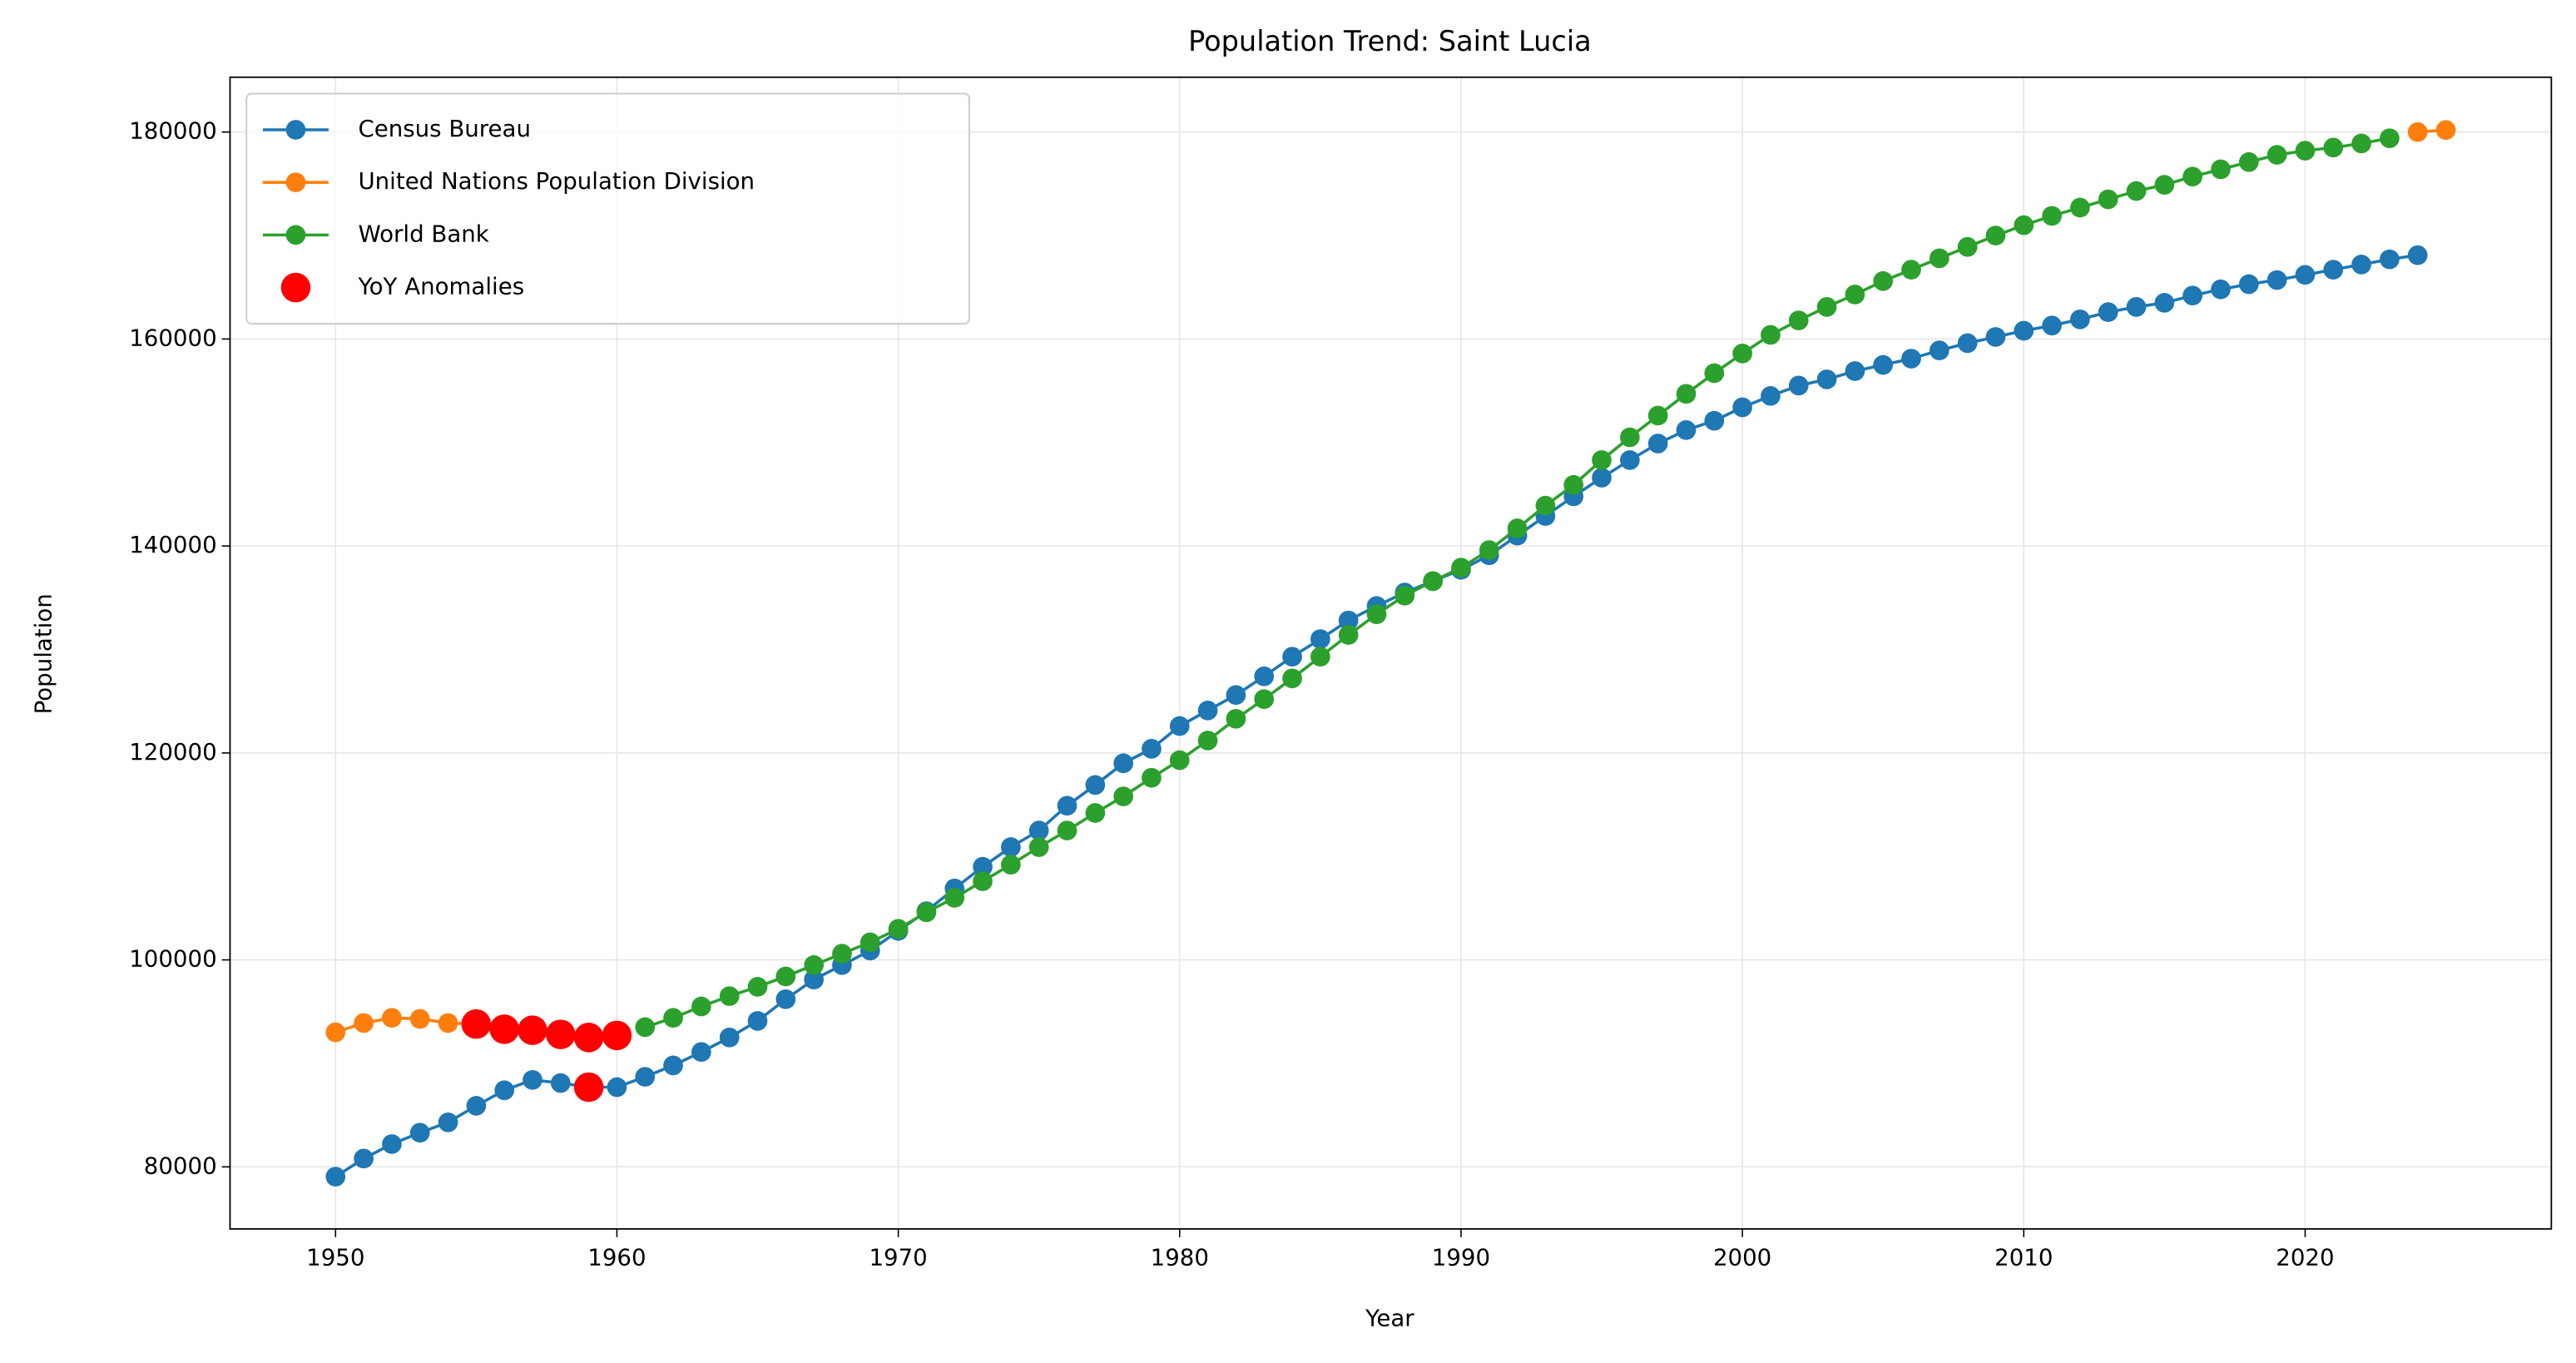 Image resolution: width=2576 pixels, height=1363 pixels. What do you see at coordinates (172, 544) in the screenshot?
I see `y-tick-label: 140000` at bounding box center [172, 544].